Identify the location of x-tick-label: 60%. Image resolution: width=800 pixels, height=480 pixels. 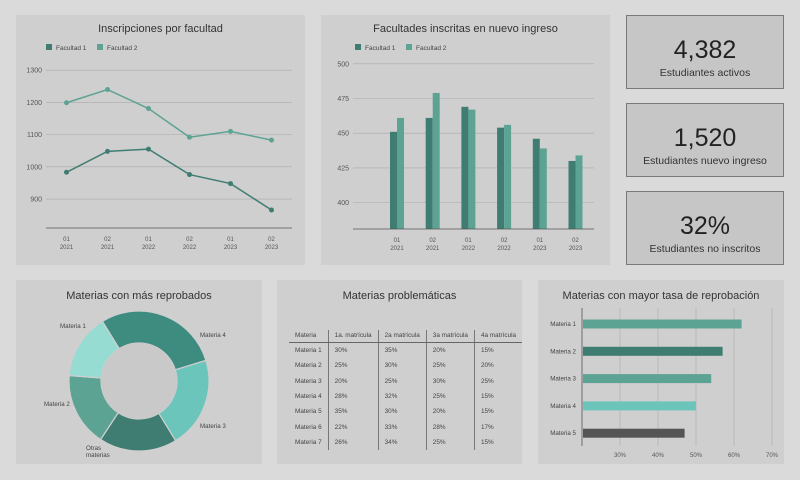
(734, 456).